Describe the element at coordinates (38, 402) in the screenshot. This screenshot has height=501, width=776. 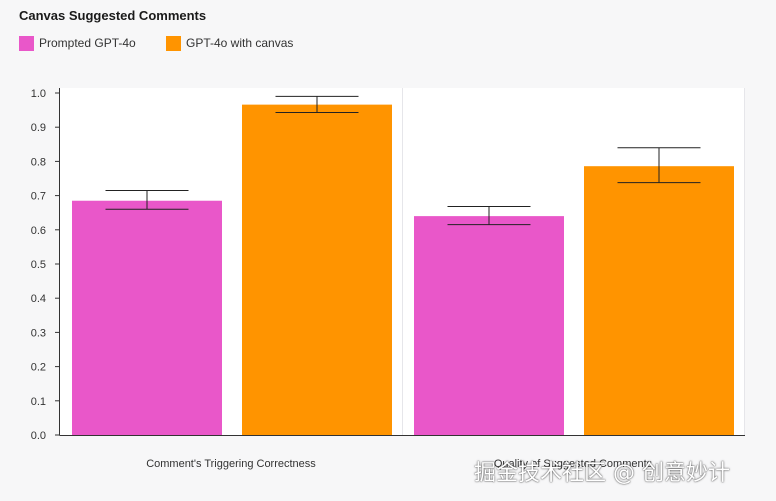
I see `y-tick-label: 0.1` at that location.